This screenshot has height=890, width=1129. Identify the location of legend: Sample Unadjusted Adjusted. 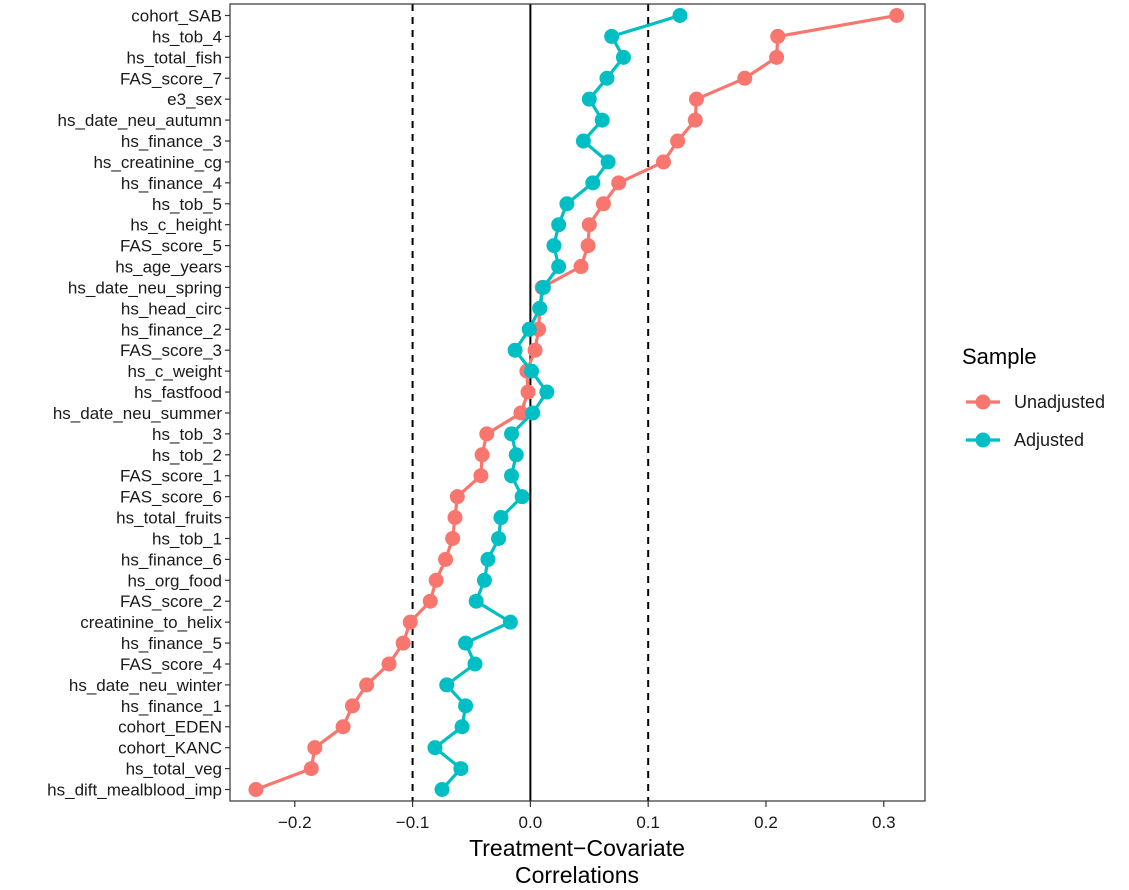
(1033, 397).